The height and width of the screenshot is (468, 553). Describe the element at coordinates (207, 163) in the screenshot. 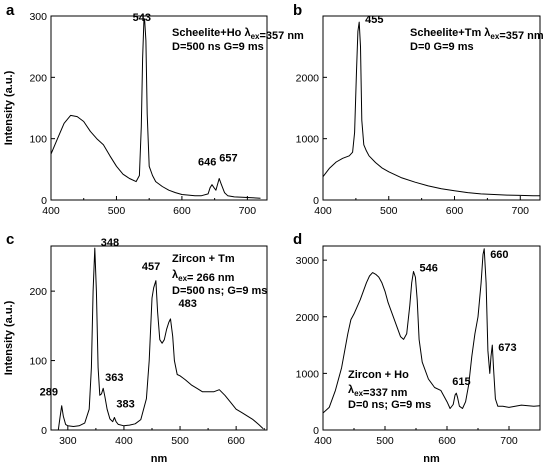

I see `peak-label: 646` at that location.